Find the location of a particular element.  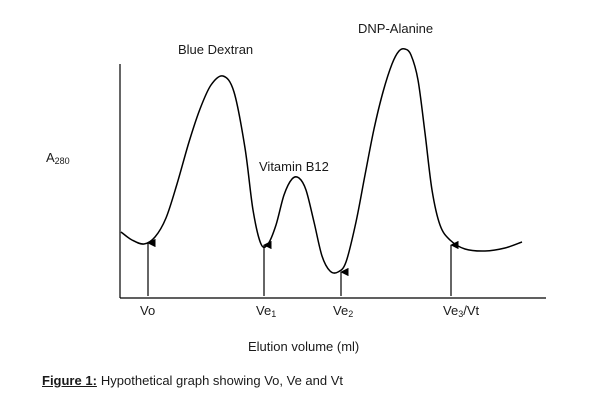

x-tick-label-3: Ve2 is located at coordinates (343, 311).